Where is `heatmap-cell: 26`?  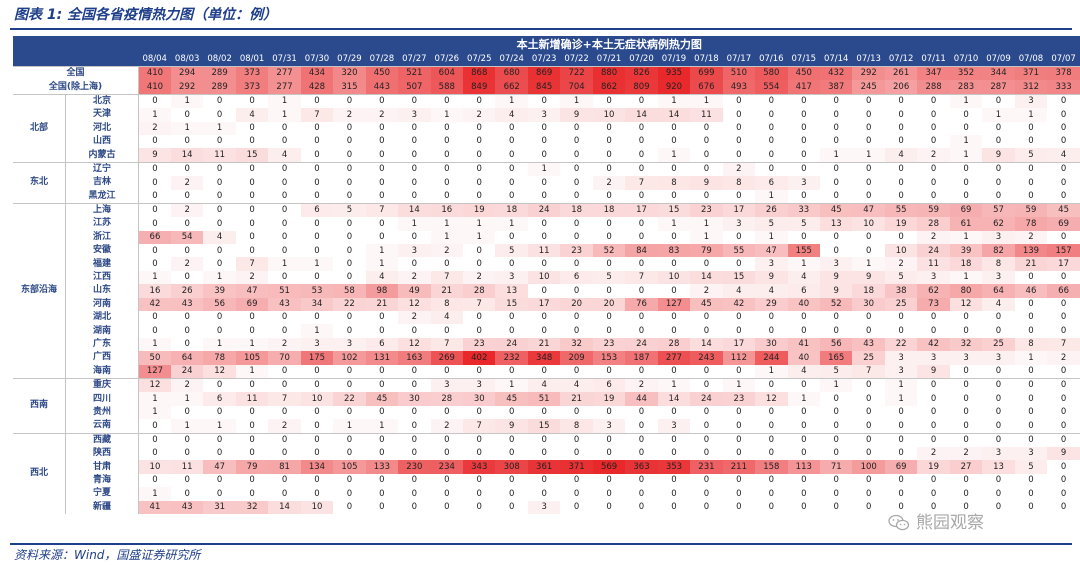
heatmap-cell: 26 is located at coordinates (771, 210).